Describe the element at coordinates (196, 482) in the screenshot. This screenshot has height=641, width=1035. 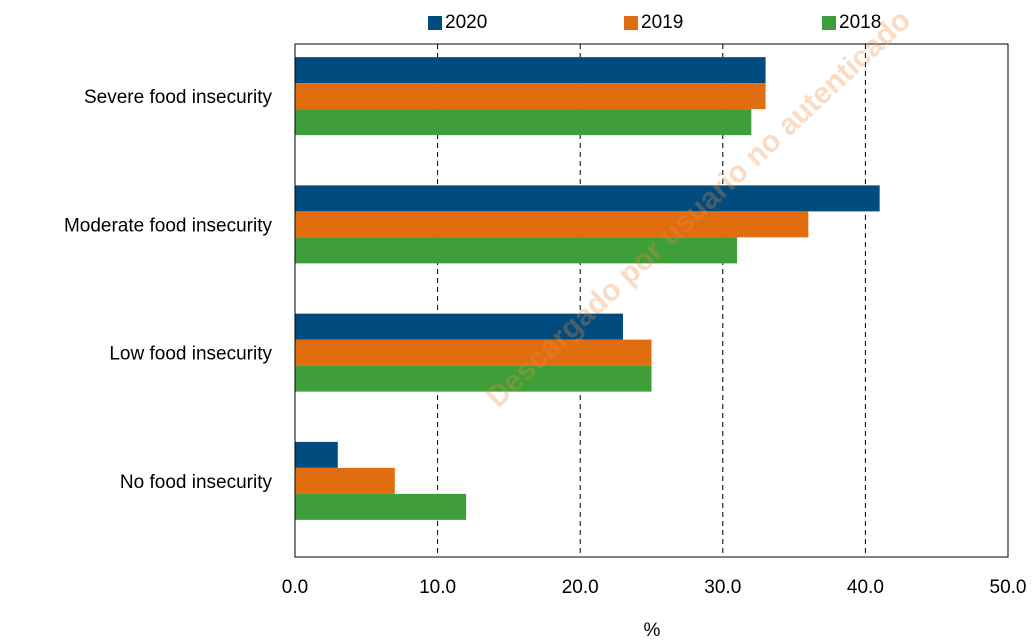
I see `category-label-4: No food insecurity` at that location.